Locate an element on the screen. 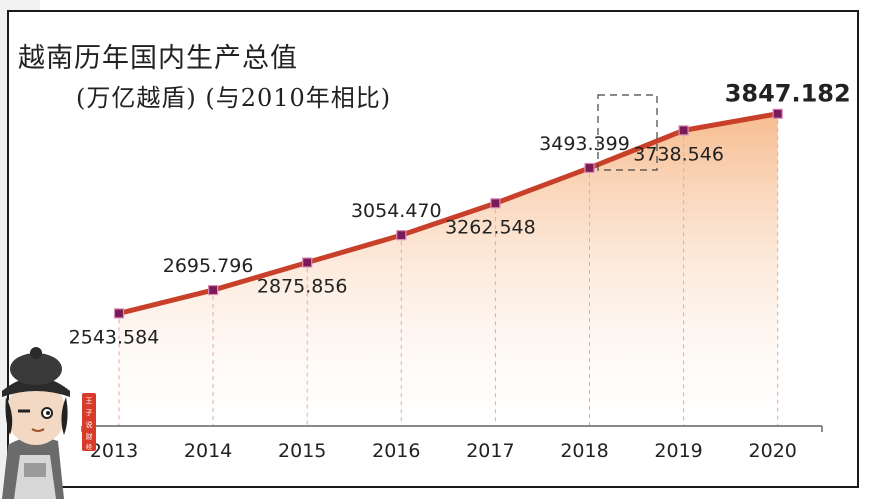 Image resolution: width=870 pixels, height=499 pixels. badge-char-3: 说 is located at coordinates (89, 424).